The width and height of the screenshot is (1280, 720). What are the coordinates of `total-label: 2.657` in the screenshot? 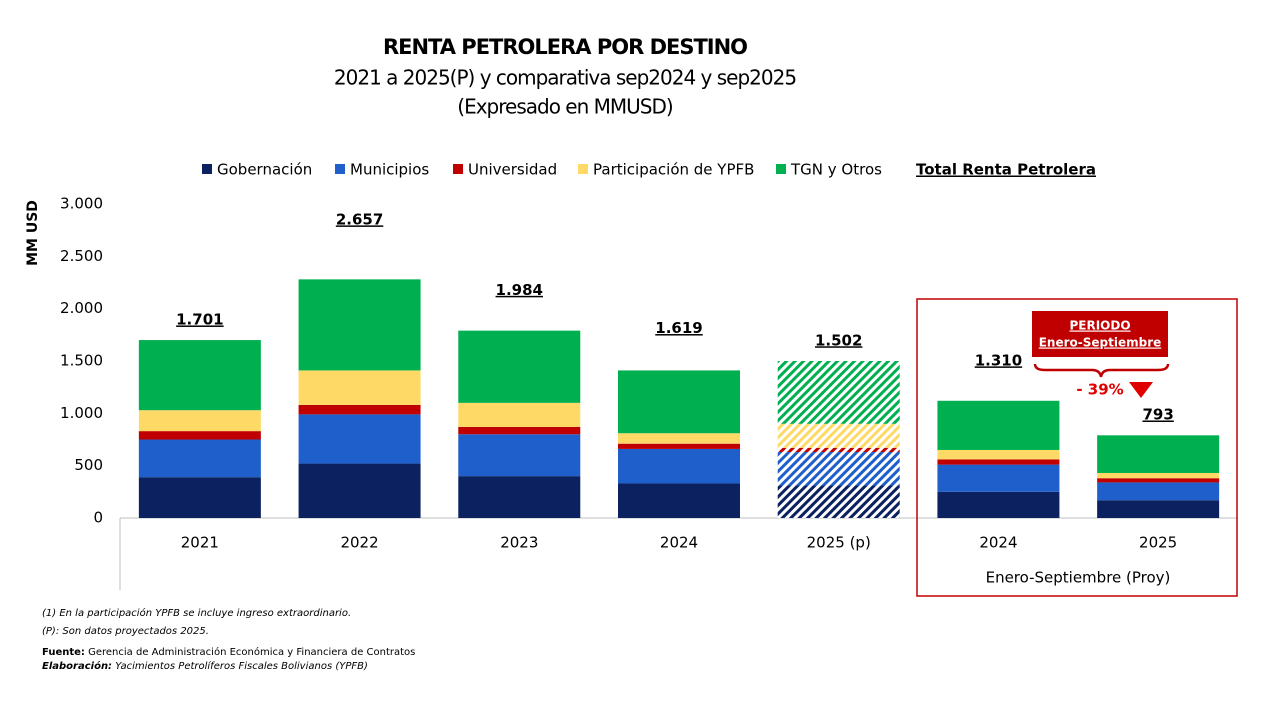 It's located at (359, 219).